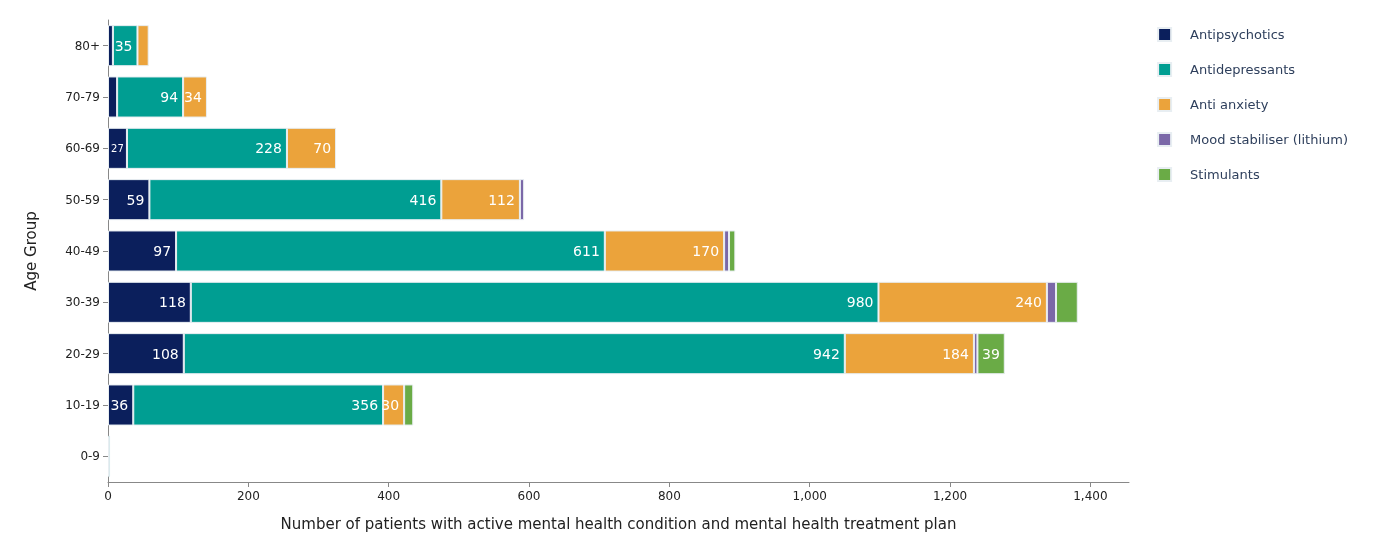  What do you see at coordinates (268, 148) in the screenshot?
I see `data-label: 228` at bounding box center [268, 148].